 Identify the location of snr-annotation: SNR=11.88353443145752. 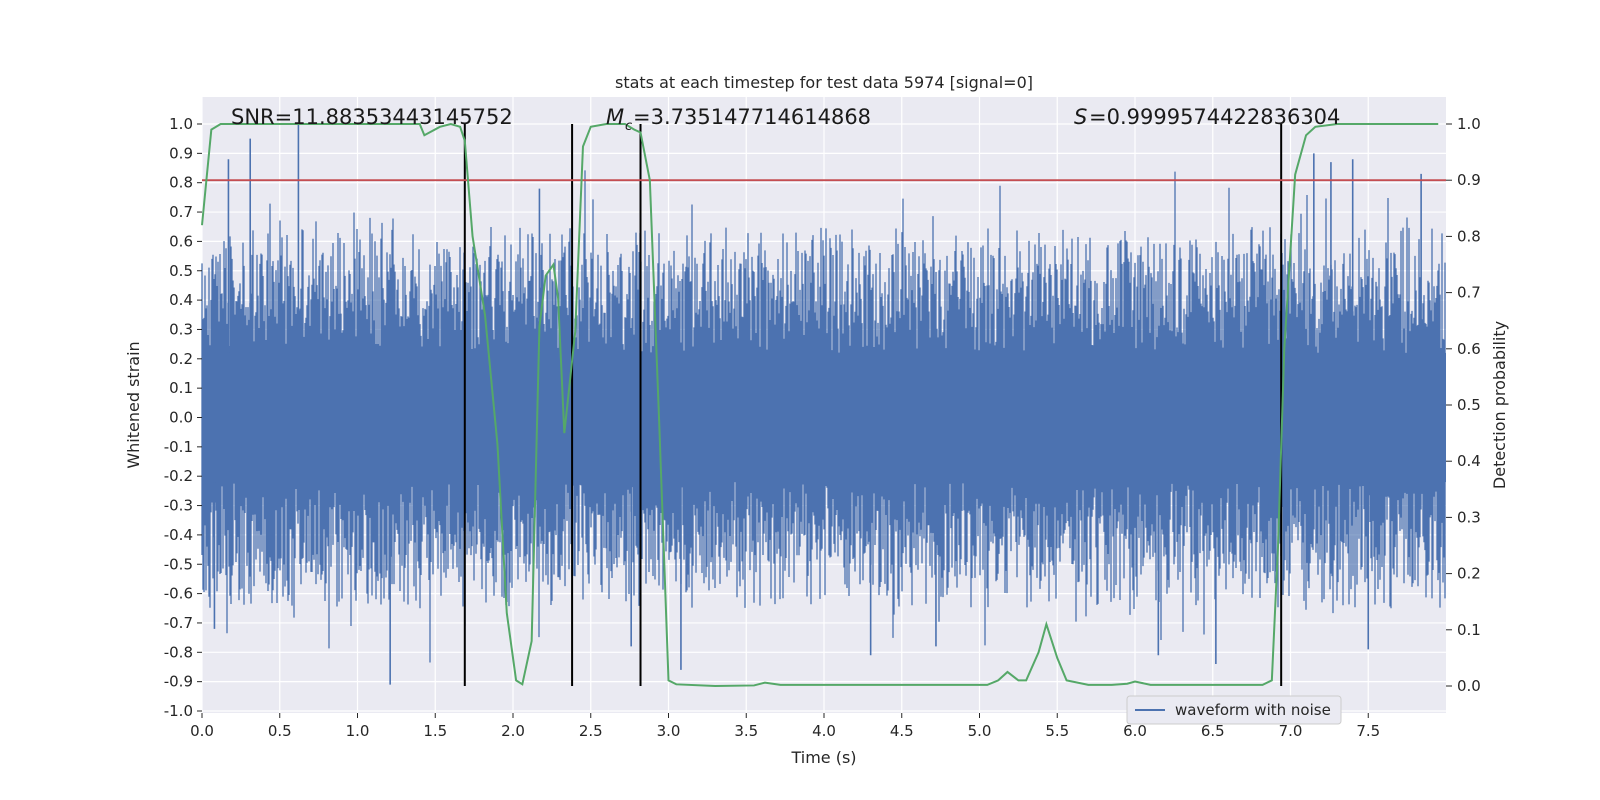
(372, 117).